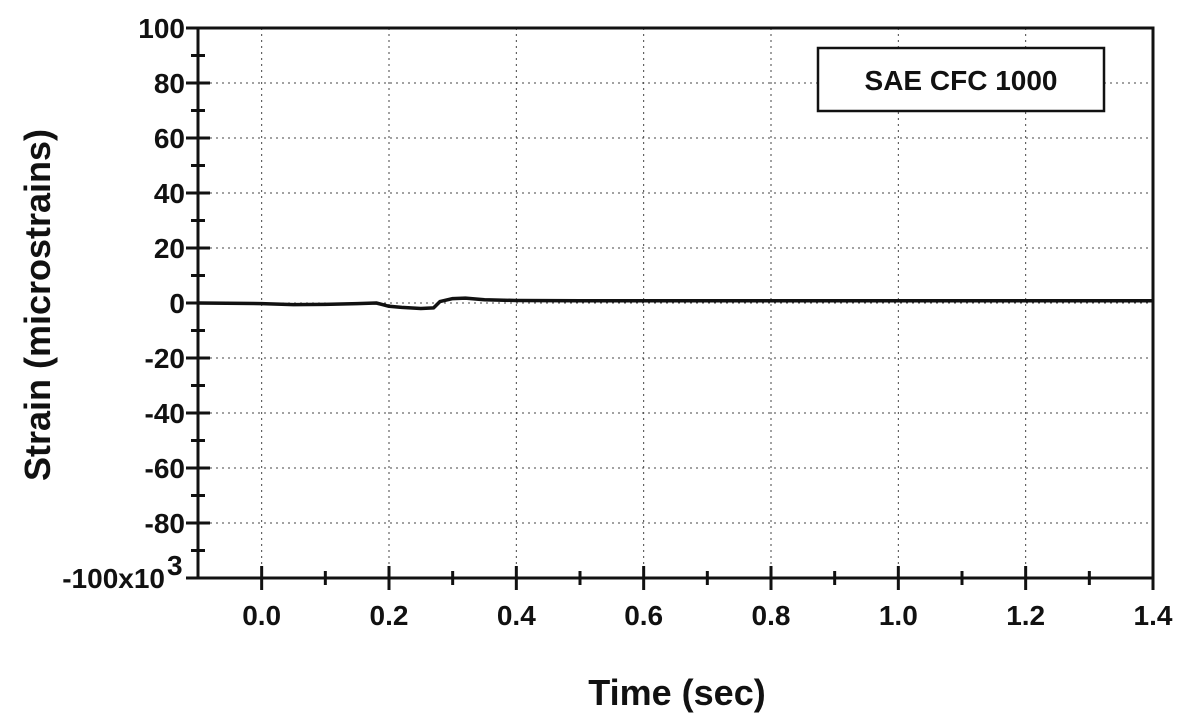 This screenshot has width=1185, height=719. Describe the element at coordinates (1025, 615) in the screenshot. I see `x-tick-label: 1.2` at that location.